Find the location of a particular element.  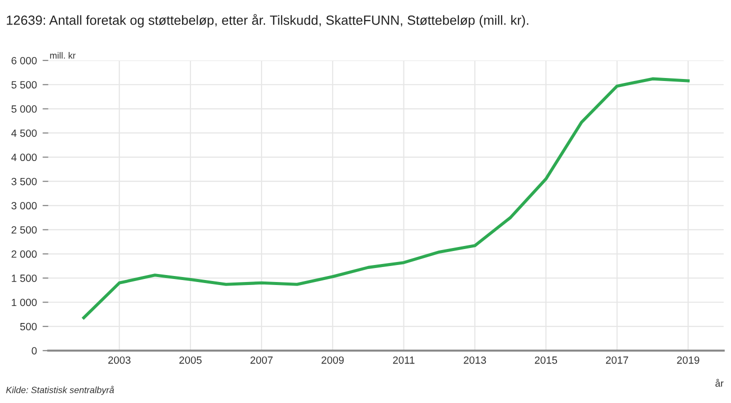

x-tick-label: 2003 is located at coordinates (119, 360).